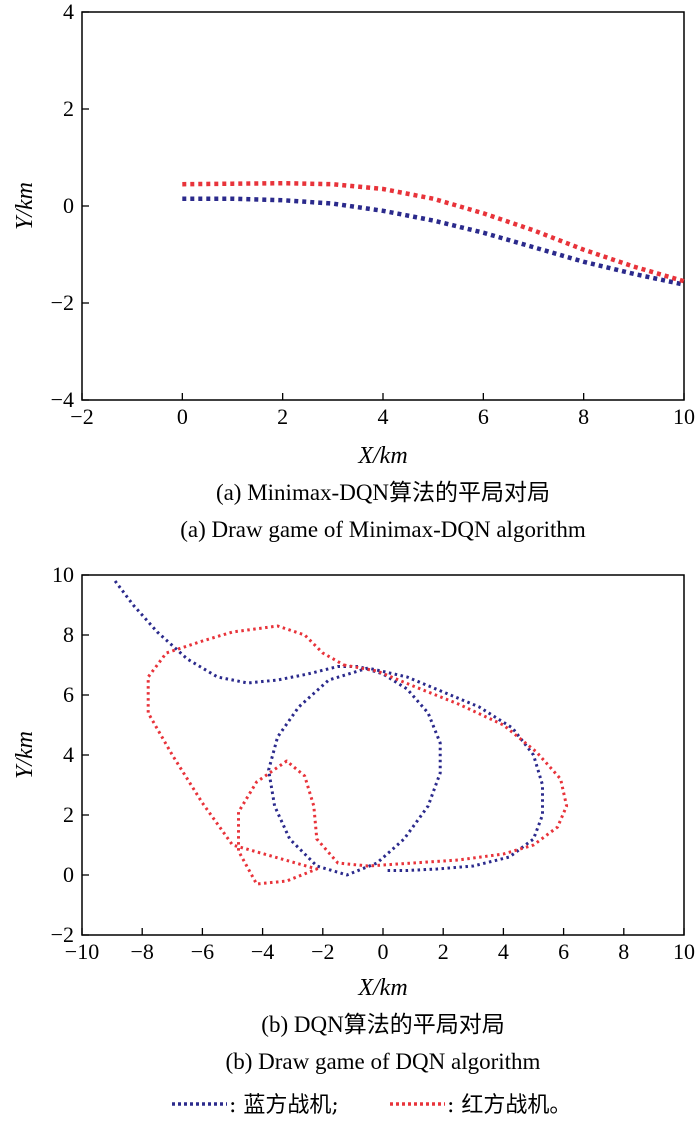  Describe the element at coordinates (62, 399) in the screenshot. I see `y-tick-label: −4` at that location.